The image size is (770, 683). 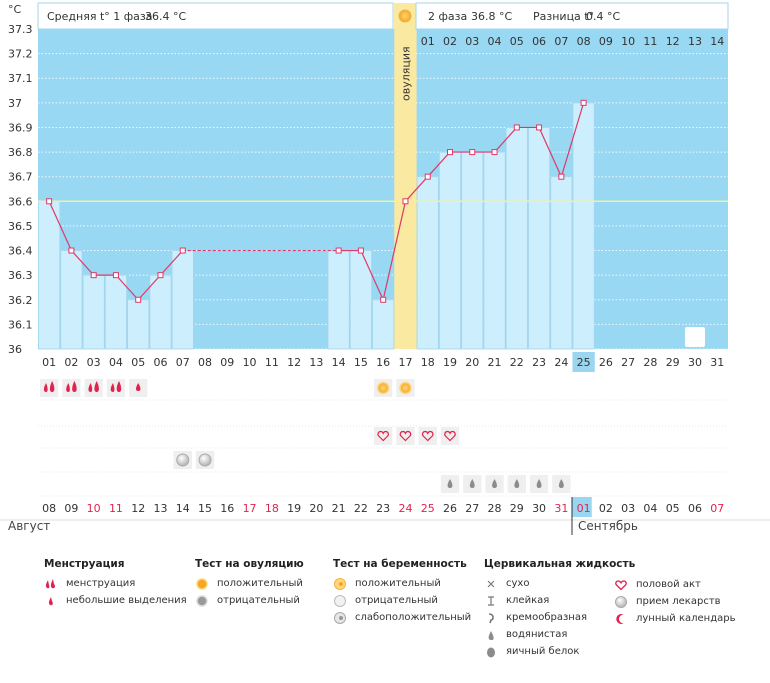 What do you see at coordinates (138, 362) in the screenshot?
I see `cycle-day-label: 05` at bounding box center [138, 362].